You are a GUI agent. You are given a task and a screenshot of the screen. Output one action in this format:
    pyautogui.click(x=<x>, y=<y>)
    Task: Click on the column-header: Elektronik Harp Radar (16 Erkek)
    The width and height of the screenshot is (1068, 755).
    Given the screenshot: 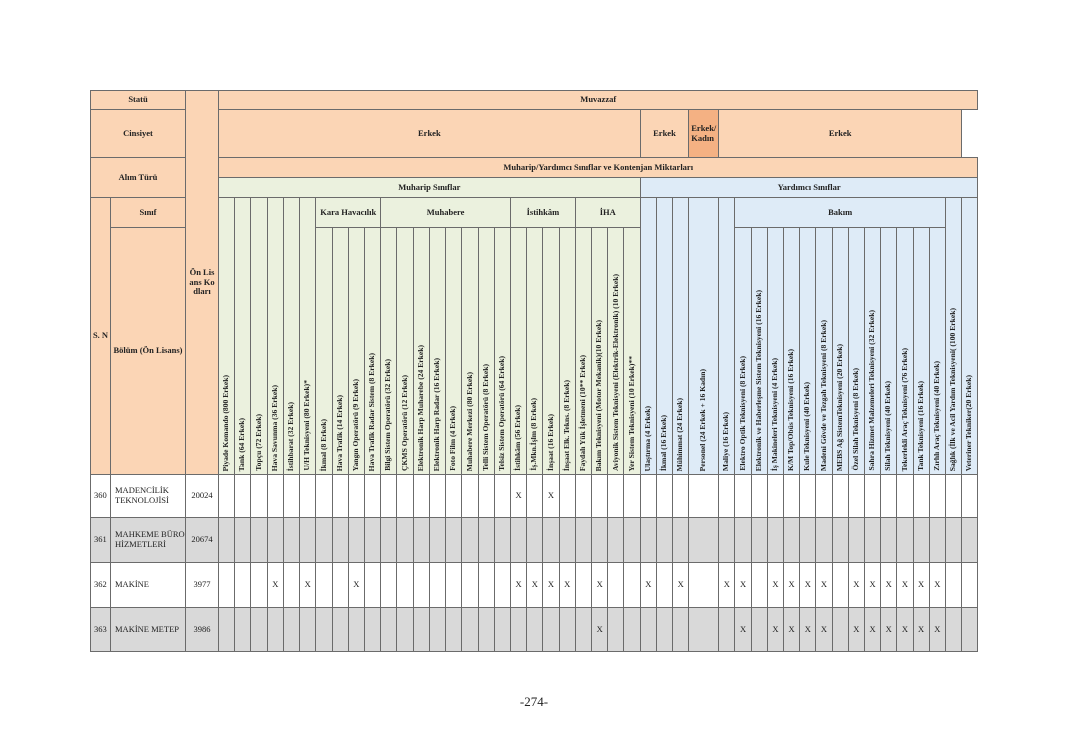 What is the action you would take?
    pyautogui.click(x=437, y=351)
    